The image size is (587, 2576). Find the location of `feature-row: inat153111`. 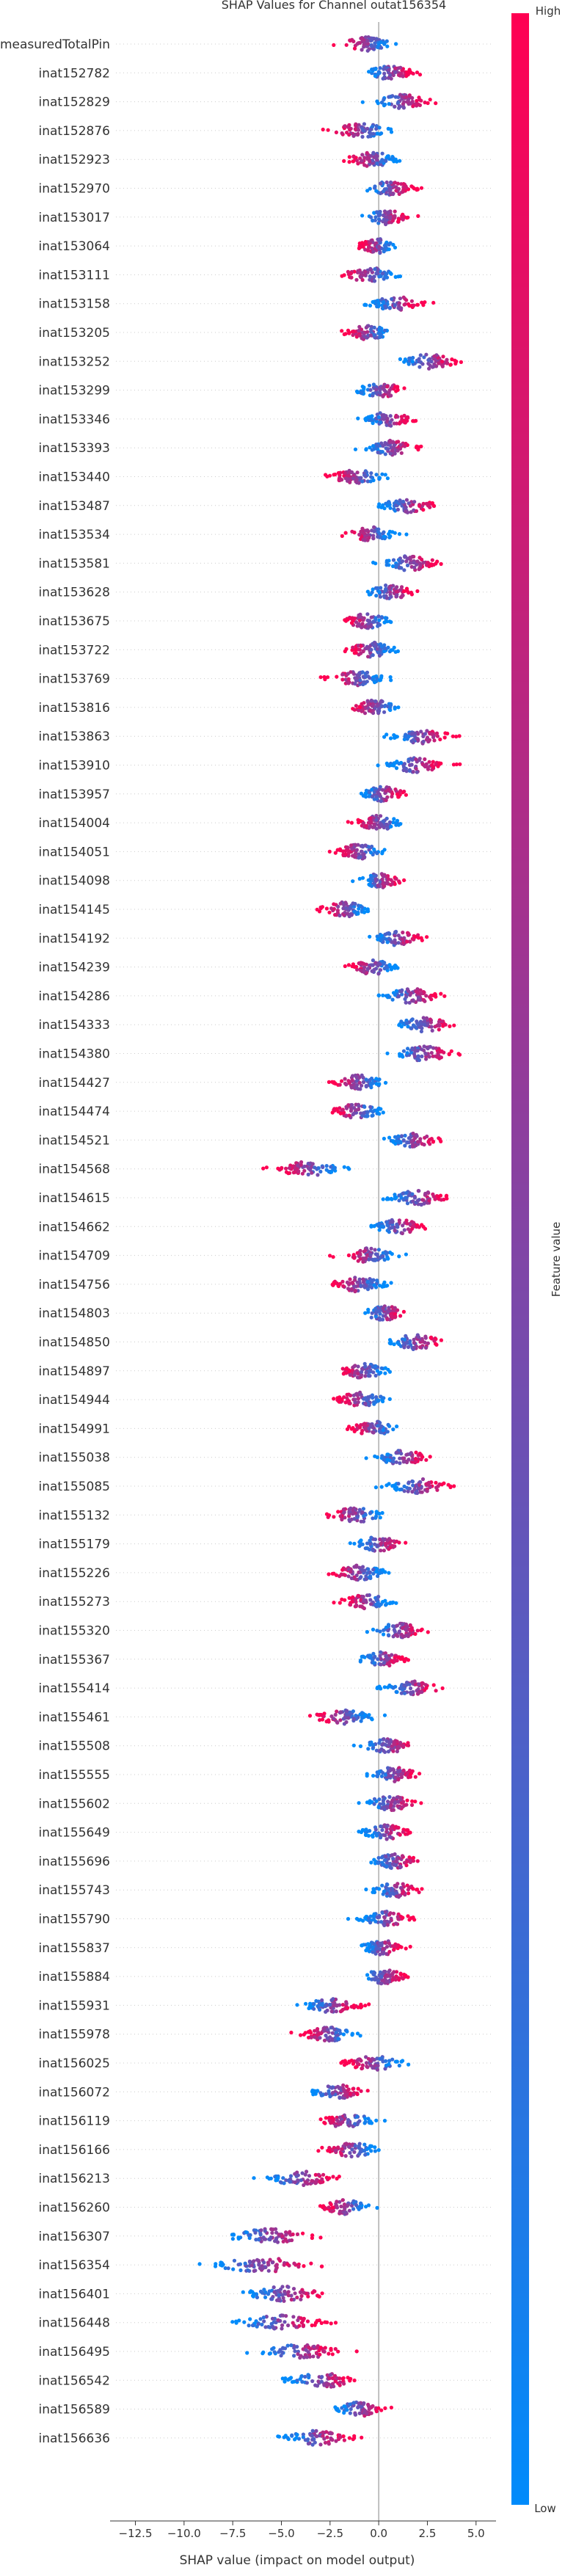

feature-row: inat153111 is located at coordinates (265, 274).